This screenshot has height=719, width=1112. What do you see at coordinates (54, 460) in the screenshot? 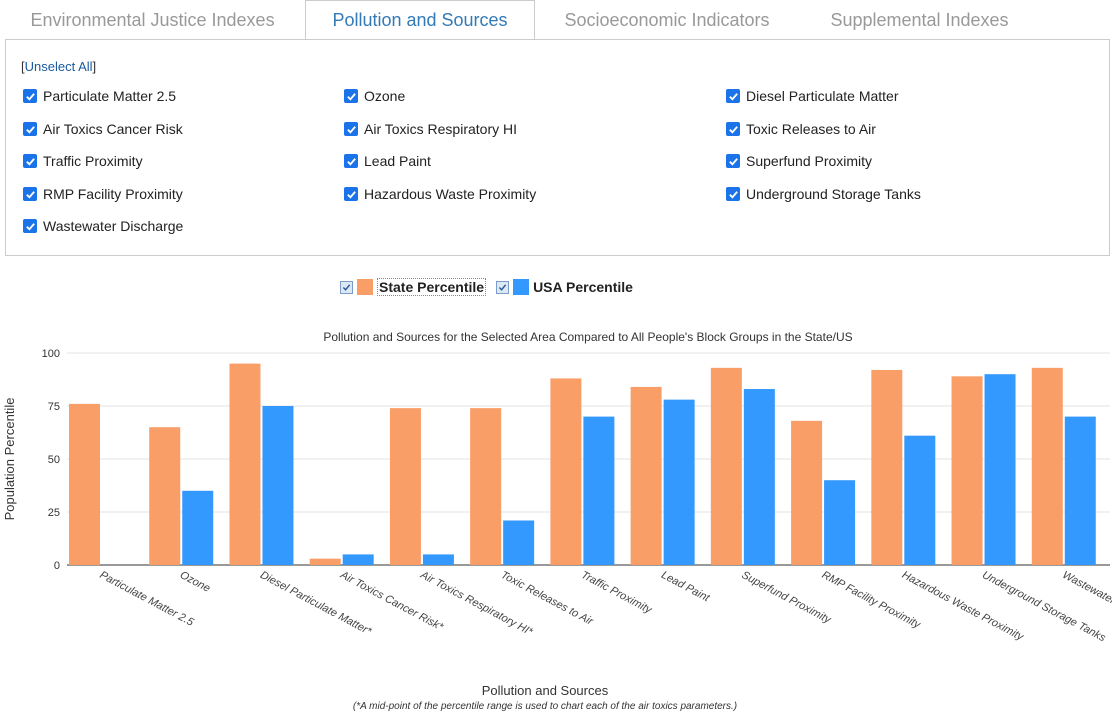
I see `y-tick-label: 50` at bounding box center [54, 460].